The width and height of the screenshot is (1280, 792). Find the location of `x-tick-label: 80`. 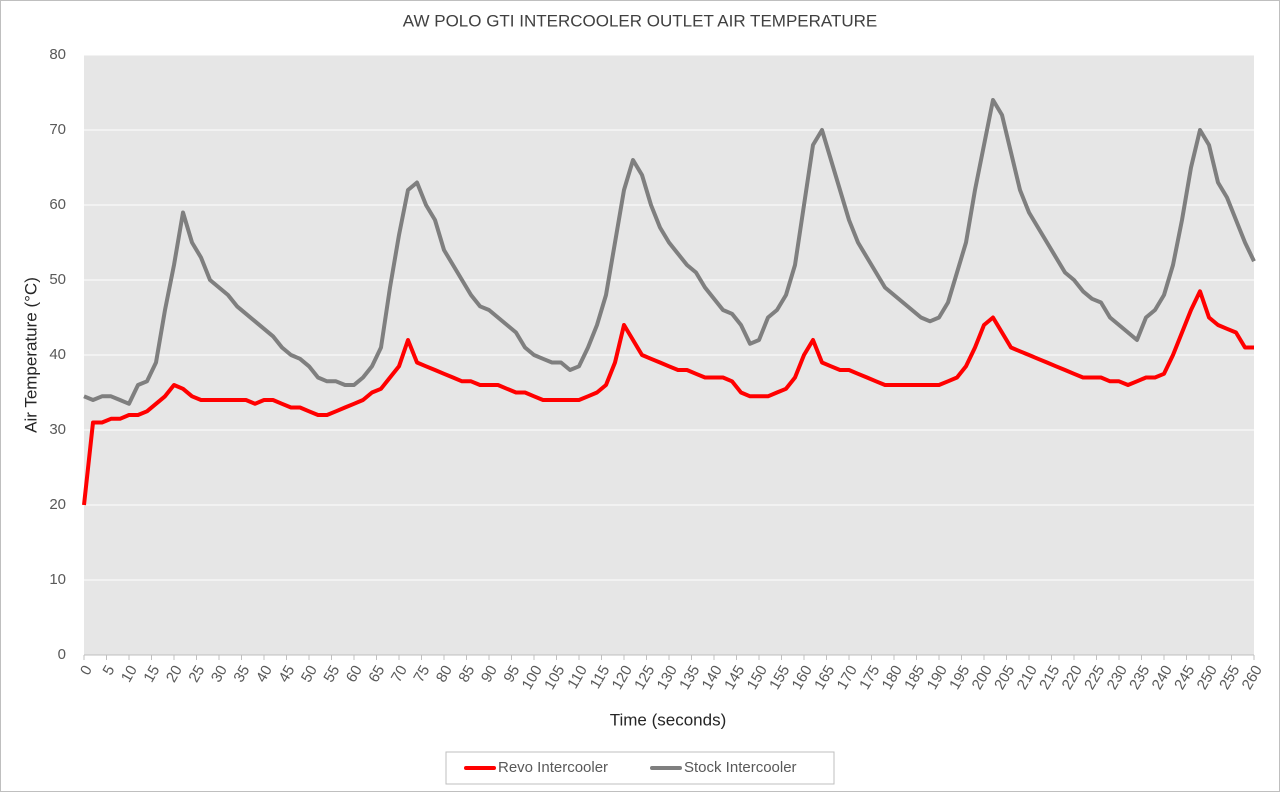

x-tick-label: 80 is located at coordinates (444, 673).